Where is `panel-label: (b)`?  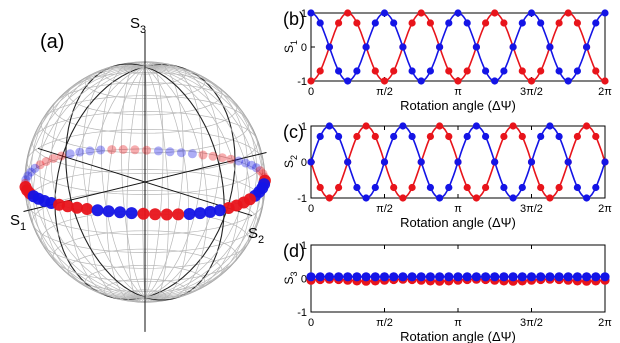 panel-label: (b) is located at coordinates (294, 19).